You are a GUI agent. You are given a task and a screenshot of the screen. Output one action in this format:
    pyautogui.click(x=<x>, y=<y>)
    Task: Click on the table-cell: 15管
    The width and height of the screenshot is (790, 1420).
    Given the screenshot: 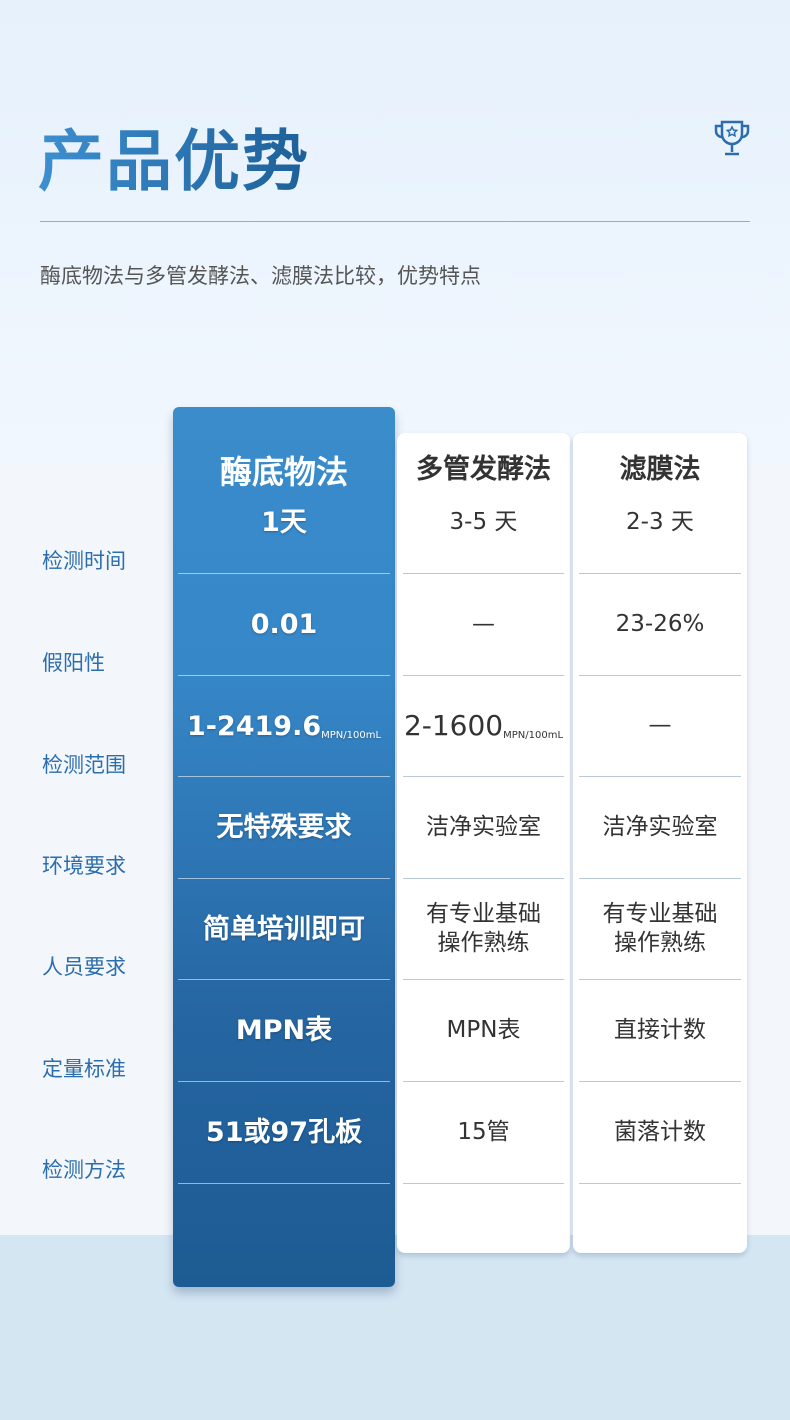 What is the action you would take?
    pyautogui.click(x=483, y=1133)
    